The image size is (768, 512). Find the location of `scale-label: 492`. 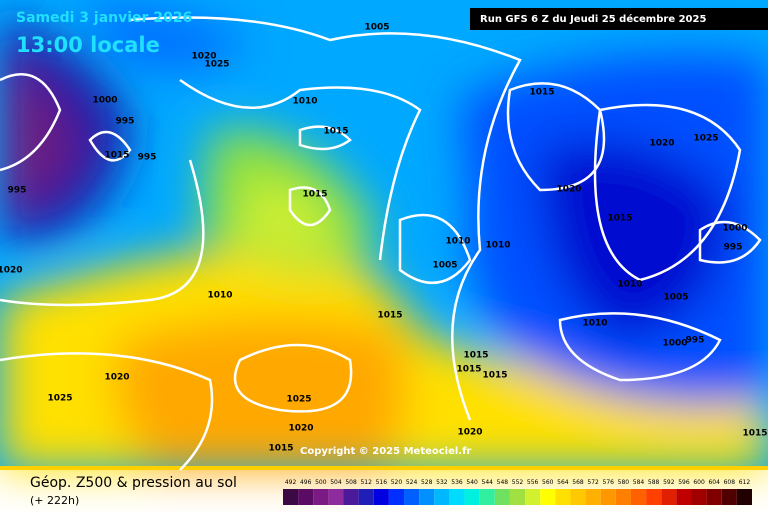

scale-label: 492 is located at coordinates (291, 482).